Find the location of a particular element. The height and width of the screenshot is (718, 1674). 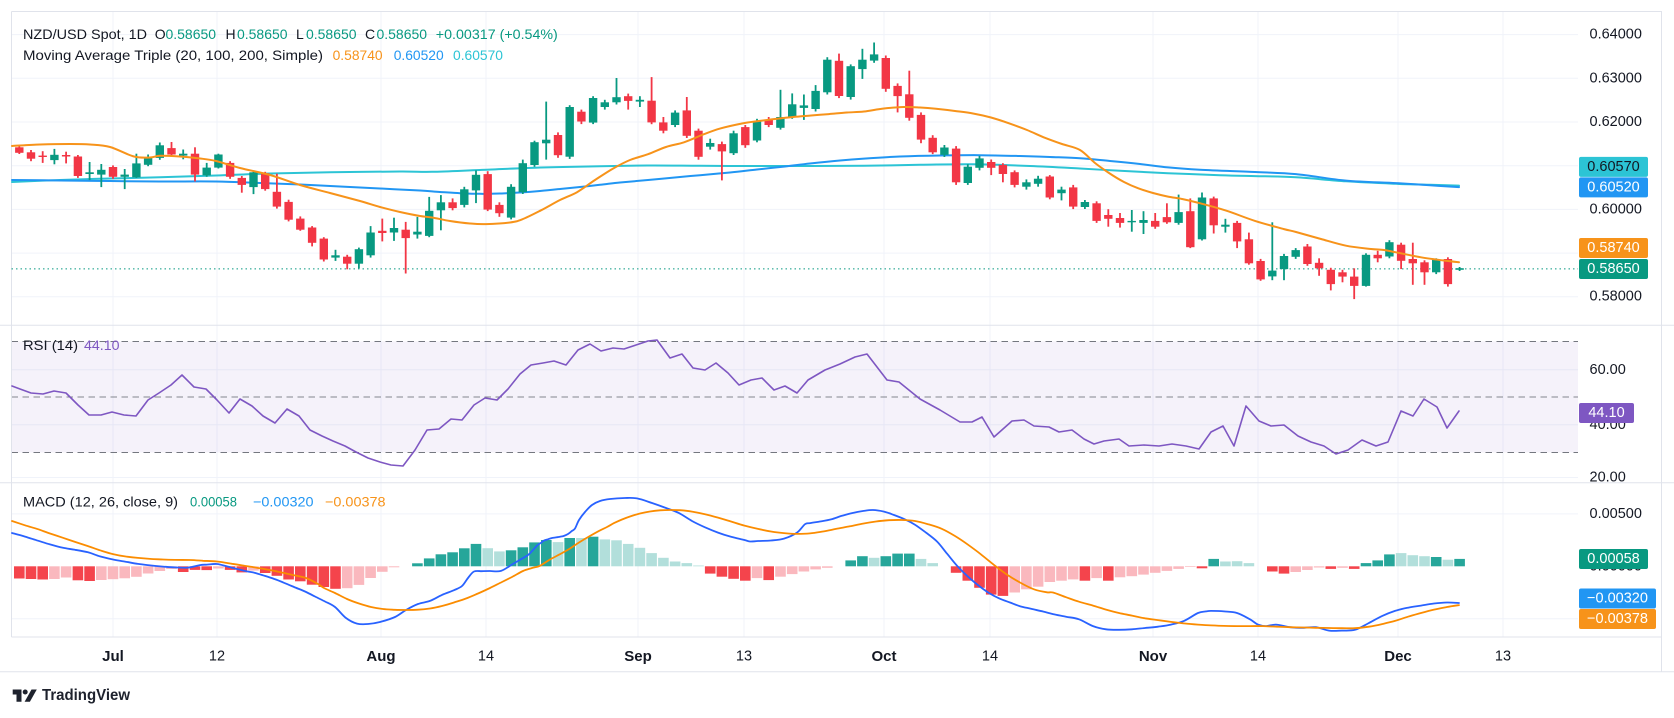

svg-text: RSI (14) is located at coordinates (50, 345).